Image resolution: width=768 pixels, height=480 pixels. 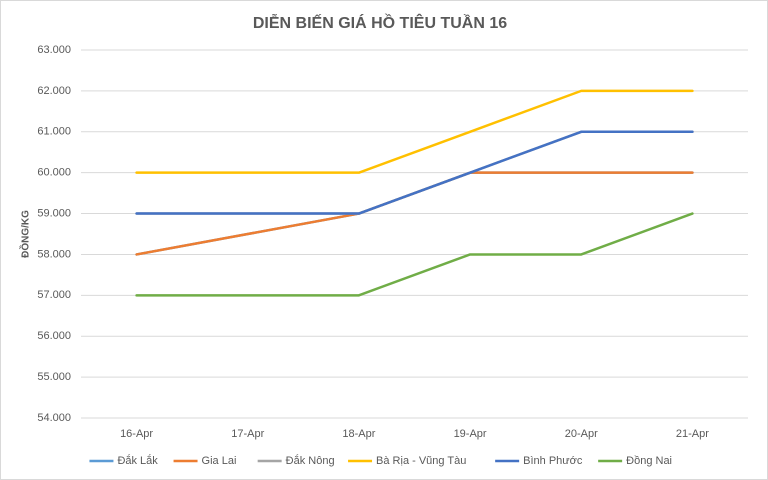 I want to click on y-tick-label: 61.000, so click(x=54, y=132).